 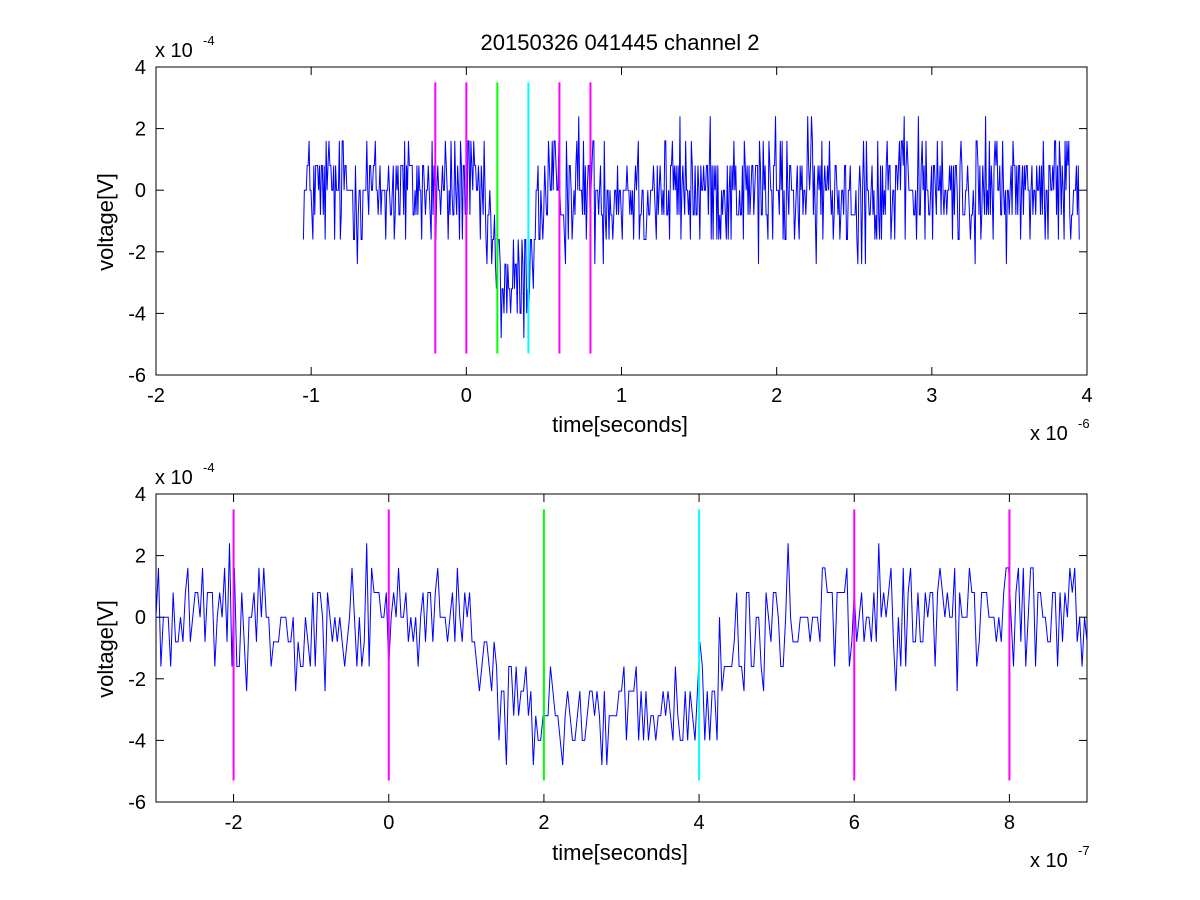 I want to click on top-x-axis-label: time[seconds], so click(x=620, y=424).